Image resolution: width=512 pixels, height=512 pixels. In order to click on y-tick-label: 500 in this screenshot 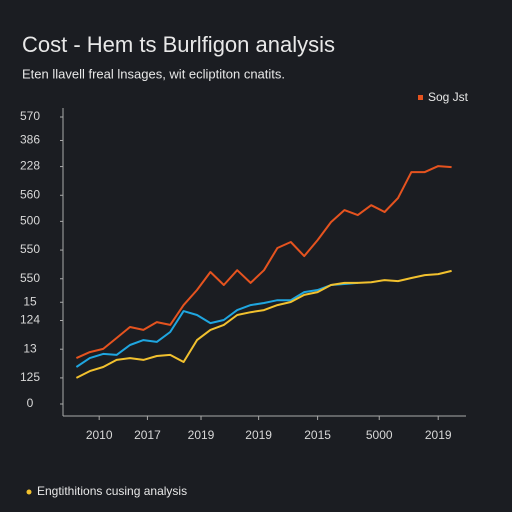, I will do `click(30, 221)`.